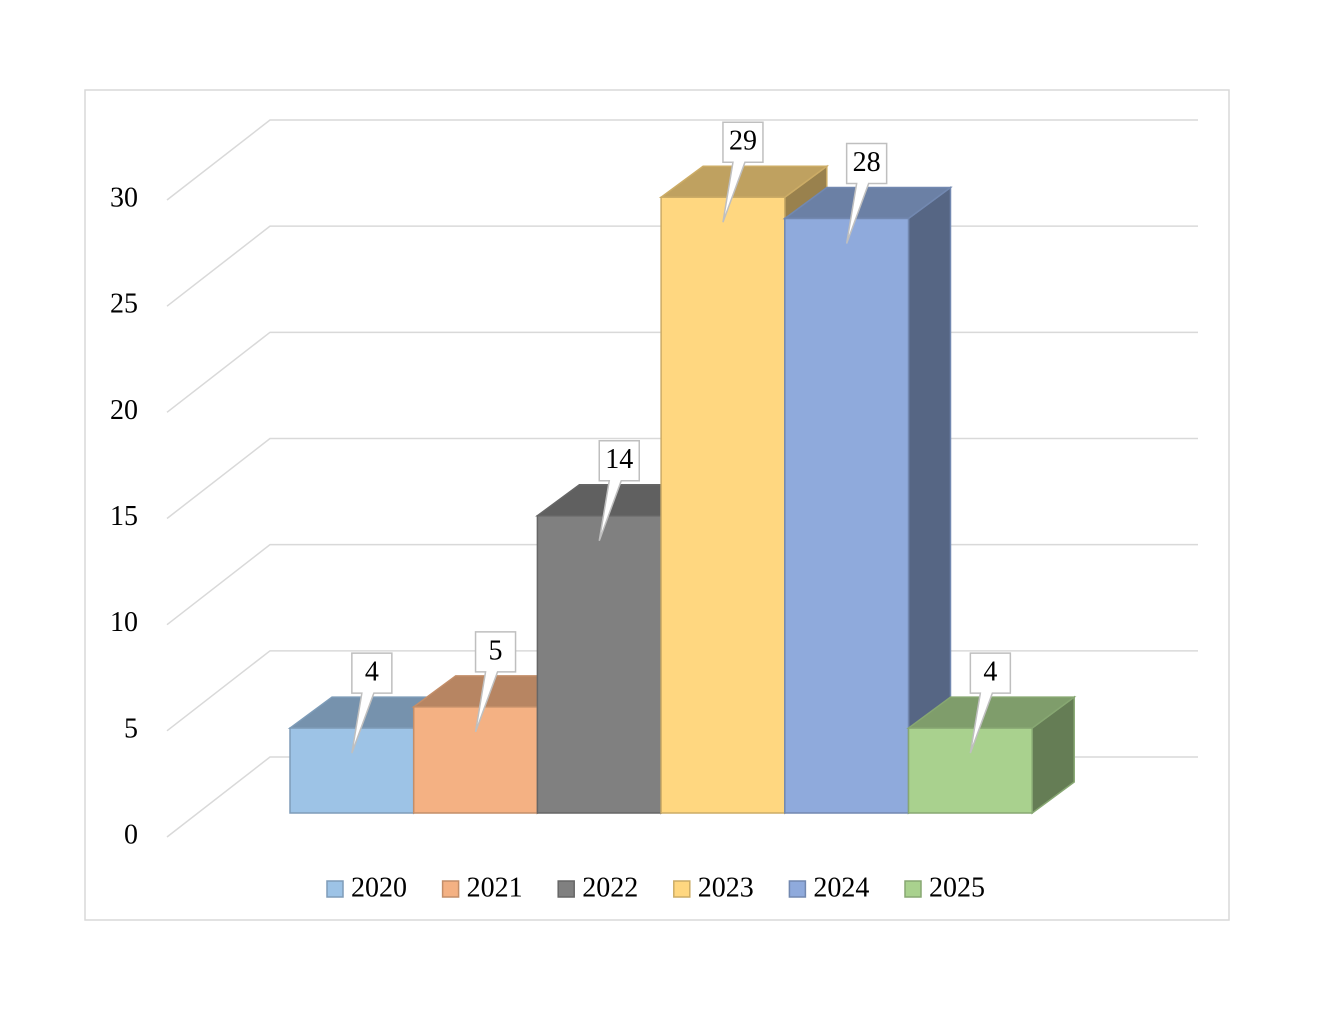 The image size is (1329, 1027). I want to click on data-label: 5, so click(496, 650).